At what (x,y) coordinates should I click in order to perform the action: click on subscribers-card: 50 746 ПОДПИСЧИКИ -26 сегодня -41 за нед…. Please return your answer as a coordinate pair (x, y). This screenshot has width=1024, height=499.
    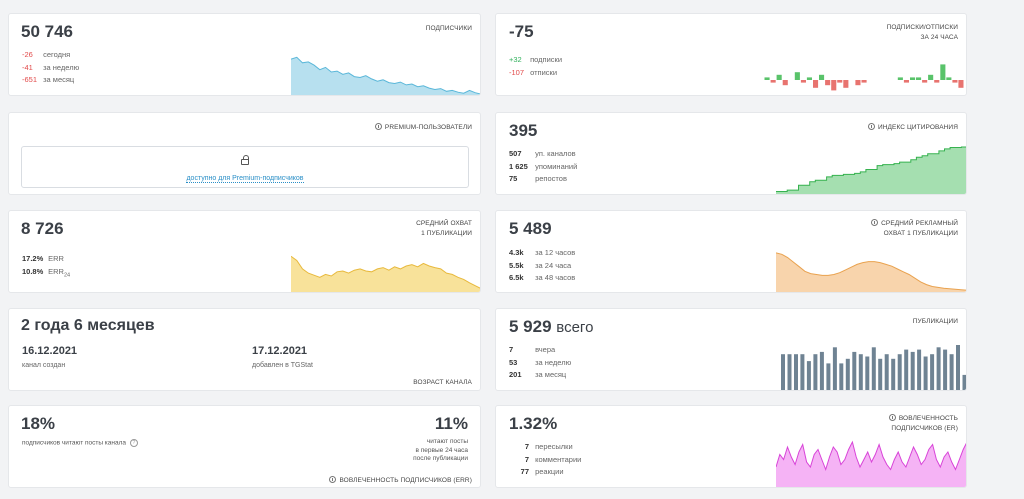
    Looking at the image, I should click on (244, 54).